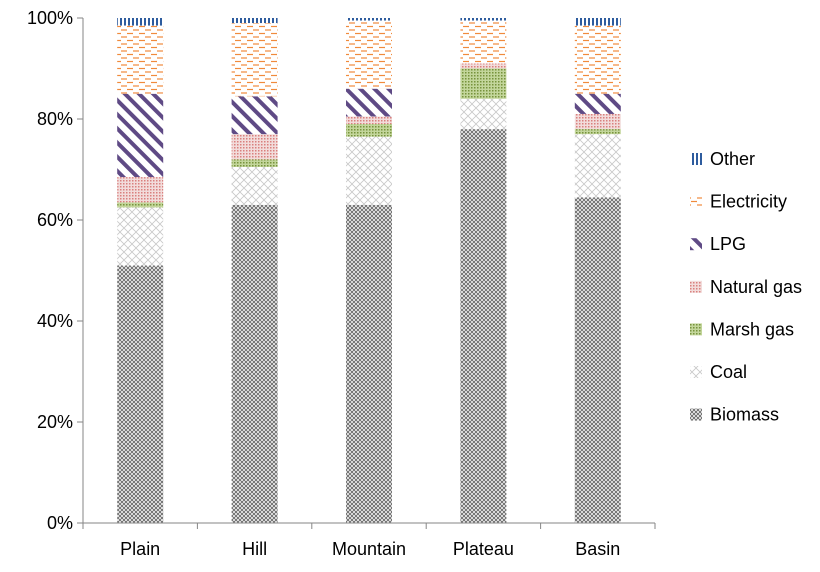 The width and height of the screenshot is (820, 572). Describe the element at coordinates (254, 363) in the screenshot. I see `bar-hill-biomass` at that location.